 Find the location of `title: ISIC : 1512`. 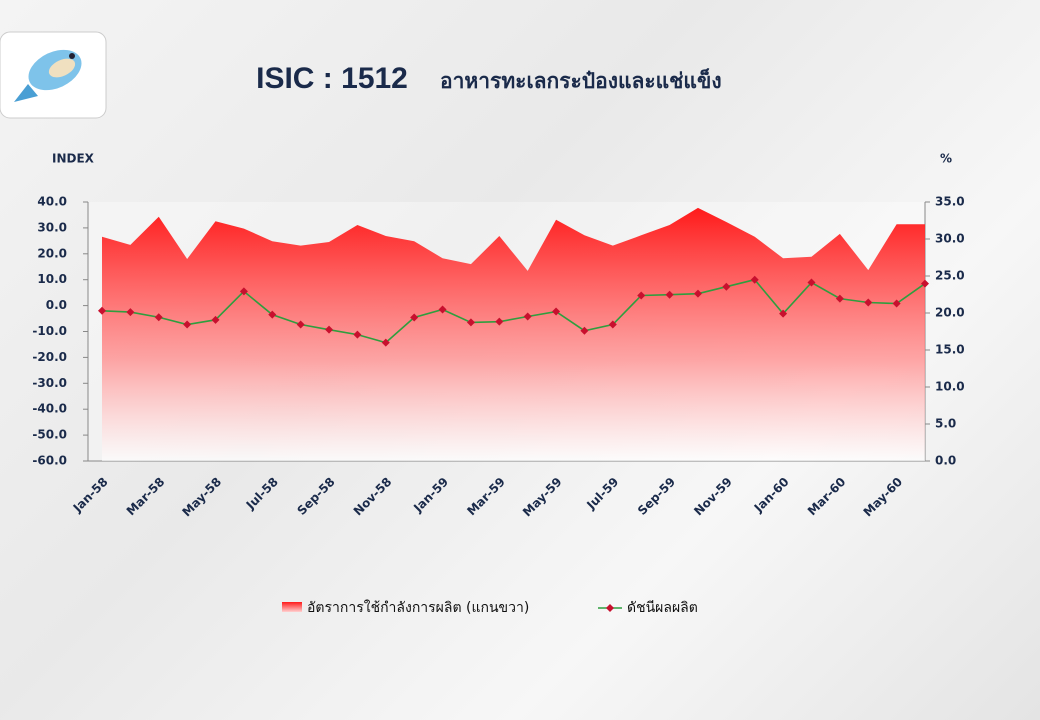

title: ISIC : 1512 is located at coordinates (332, 78).